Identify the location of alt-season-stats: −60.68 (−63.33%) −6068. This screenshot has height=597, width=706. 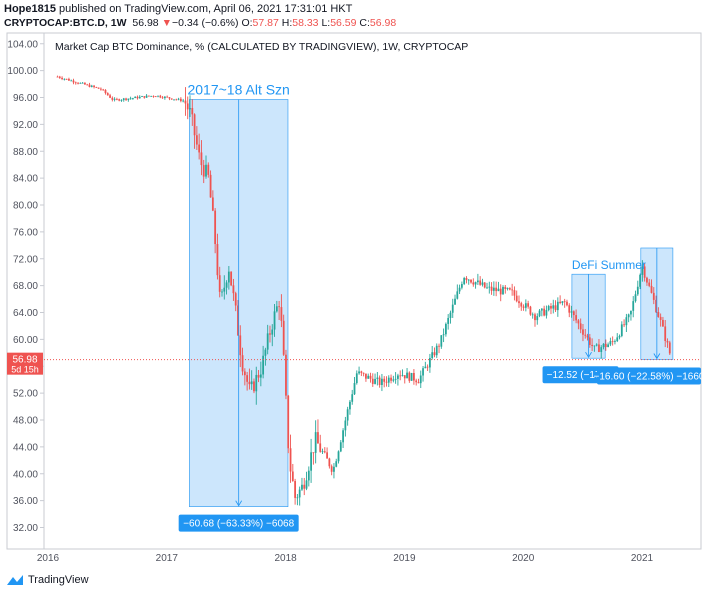
(238, 524).